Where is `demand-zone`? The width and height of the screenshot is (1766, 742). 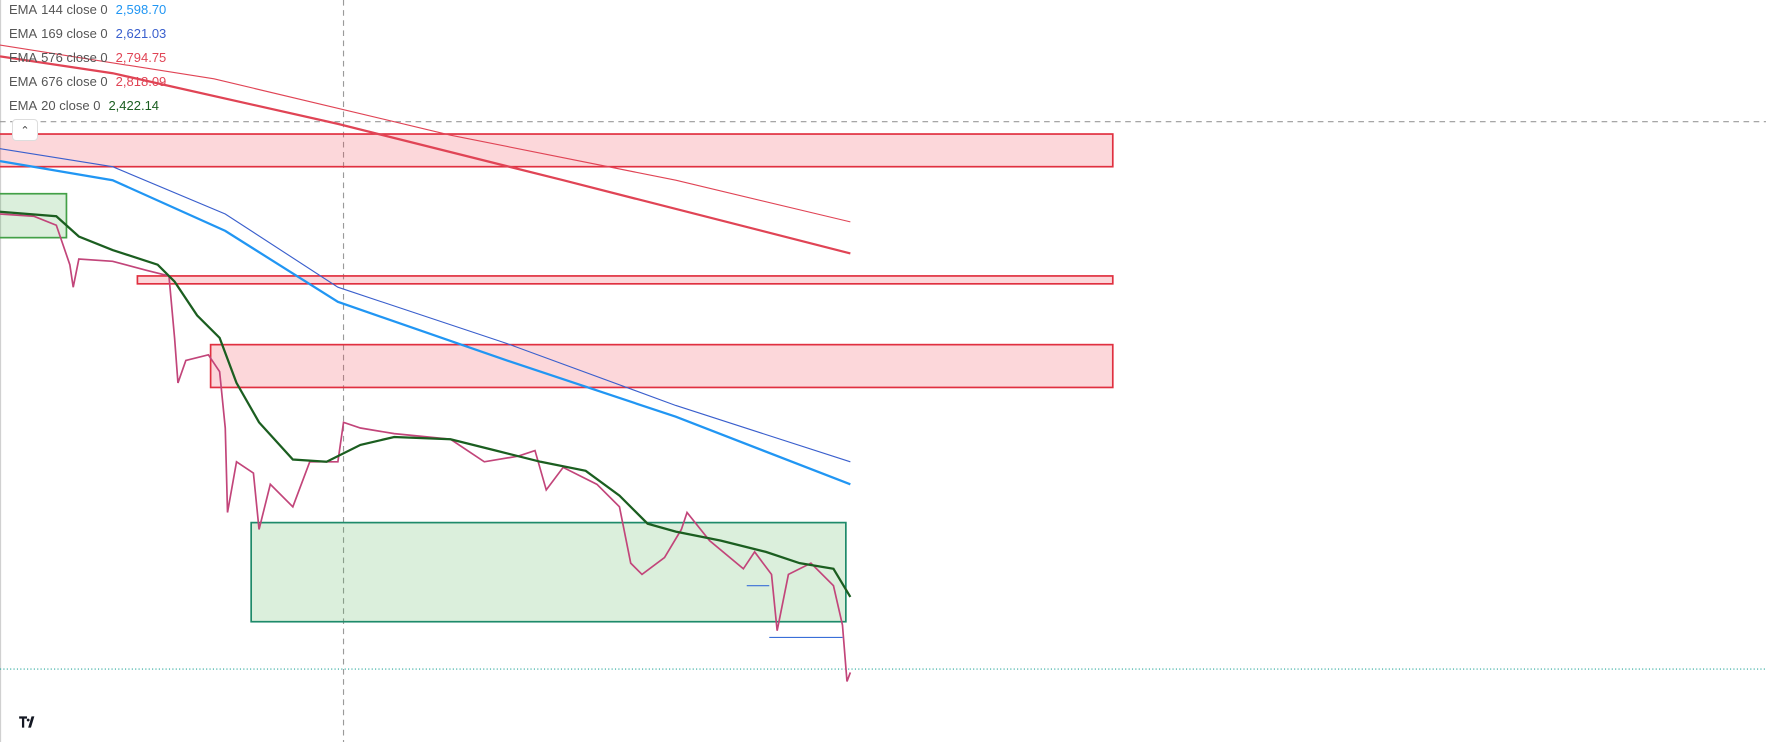 demand-zone is located at coordinates (548, 572).